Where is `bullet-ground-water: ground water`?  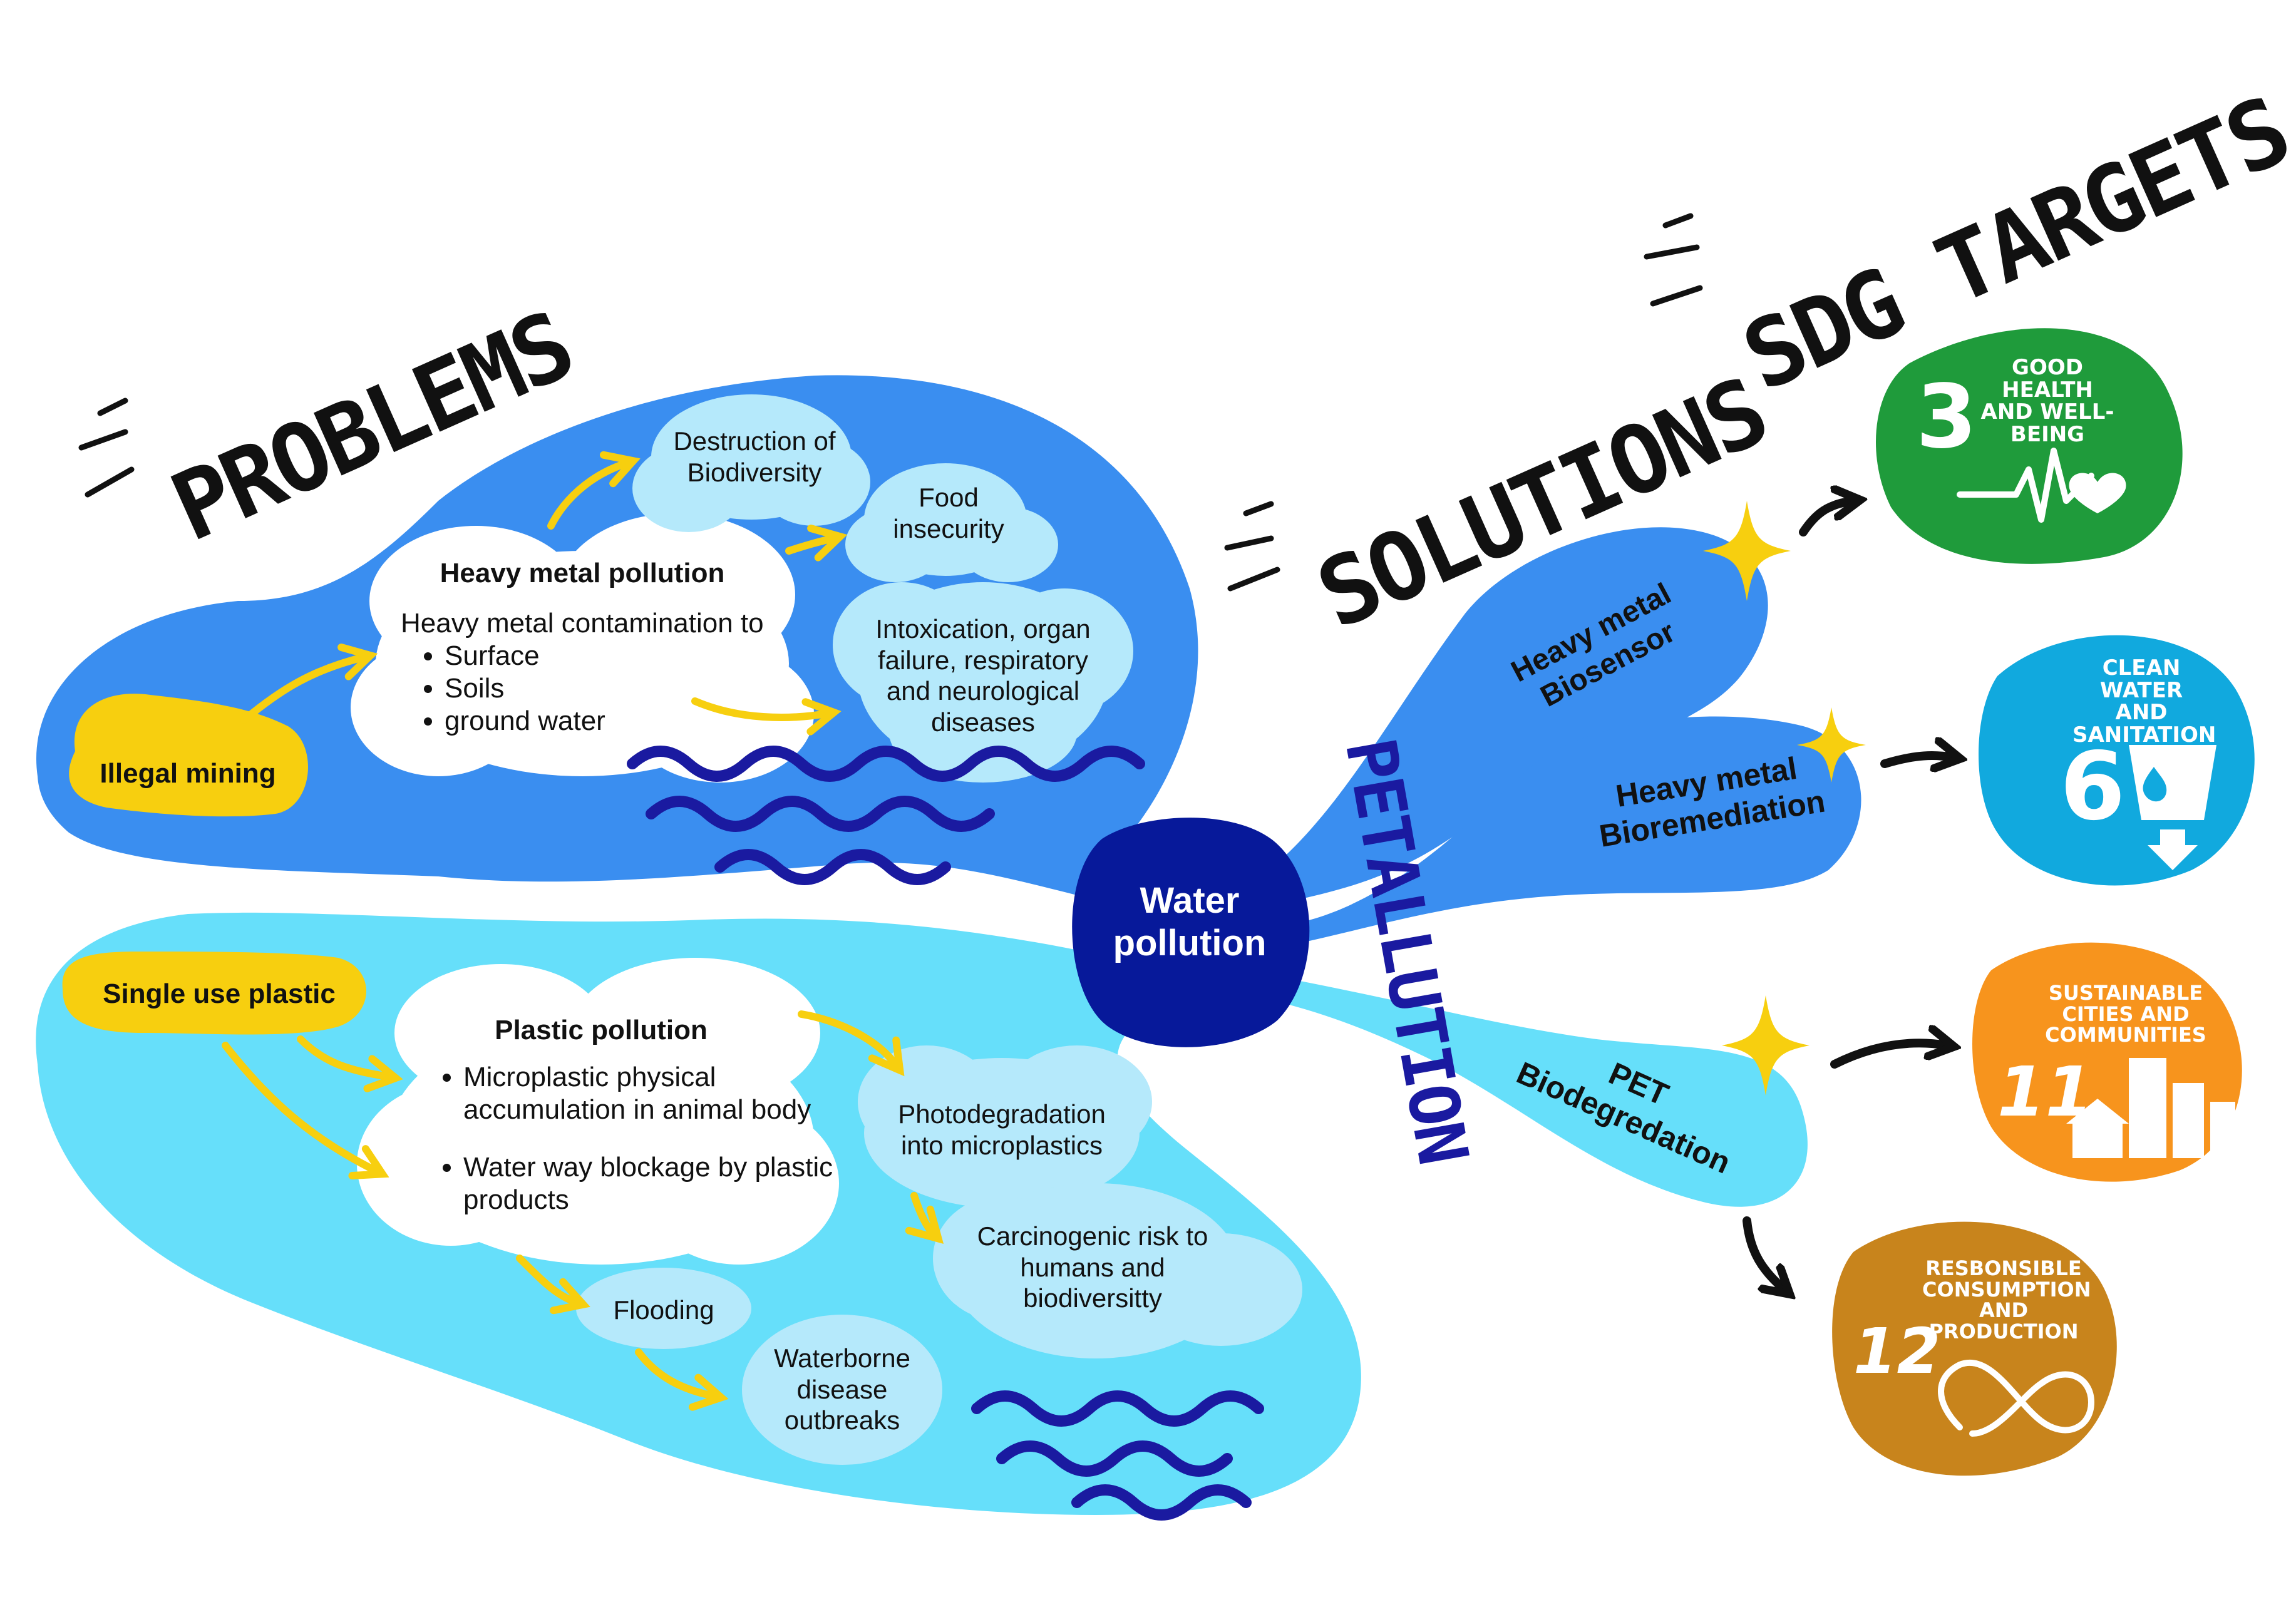
bullet-ground-water: ground water is located at coordinates (623, 721).